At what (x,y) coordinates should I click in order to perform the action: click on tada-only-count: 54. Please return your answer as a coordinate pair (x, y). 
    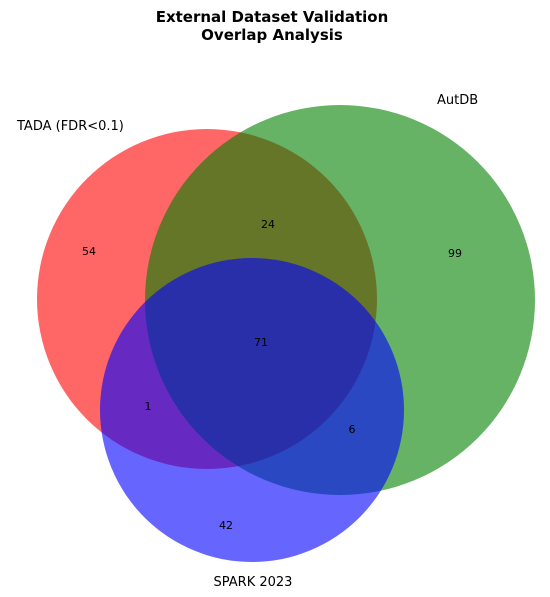
    Looking at the image, I should click on (89, 251).